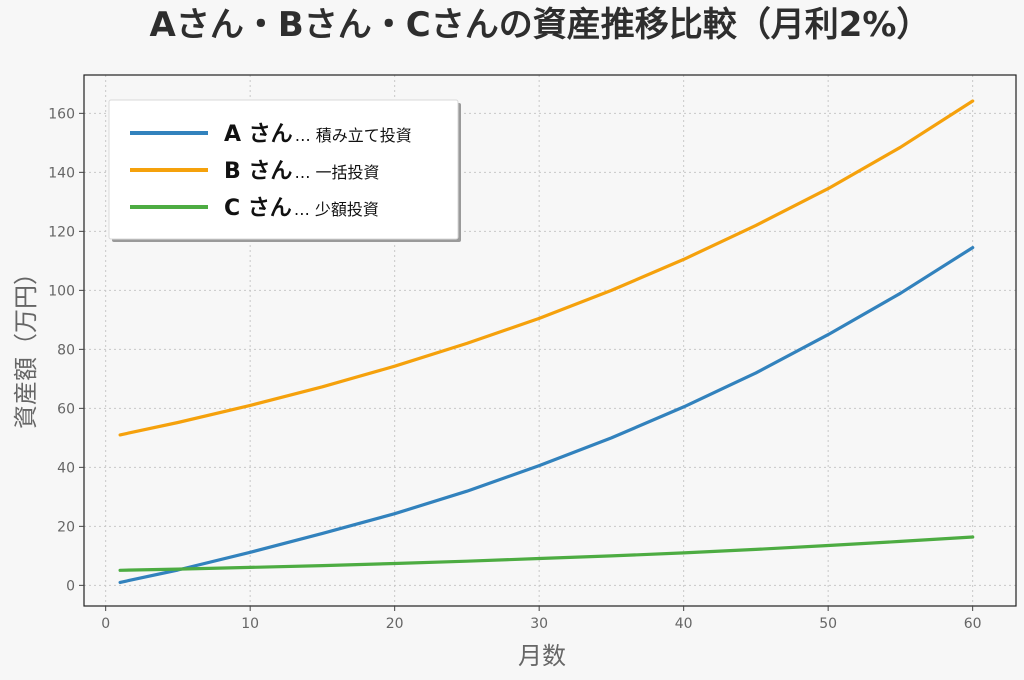 This screenshot has height=680, width=1024. Describe the element at coordinates (336, 172) in the screenshot. I see `legend-entry-desc: … 一括投資` at that location.